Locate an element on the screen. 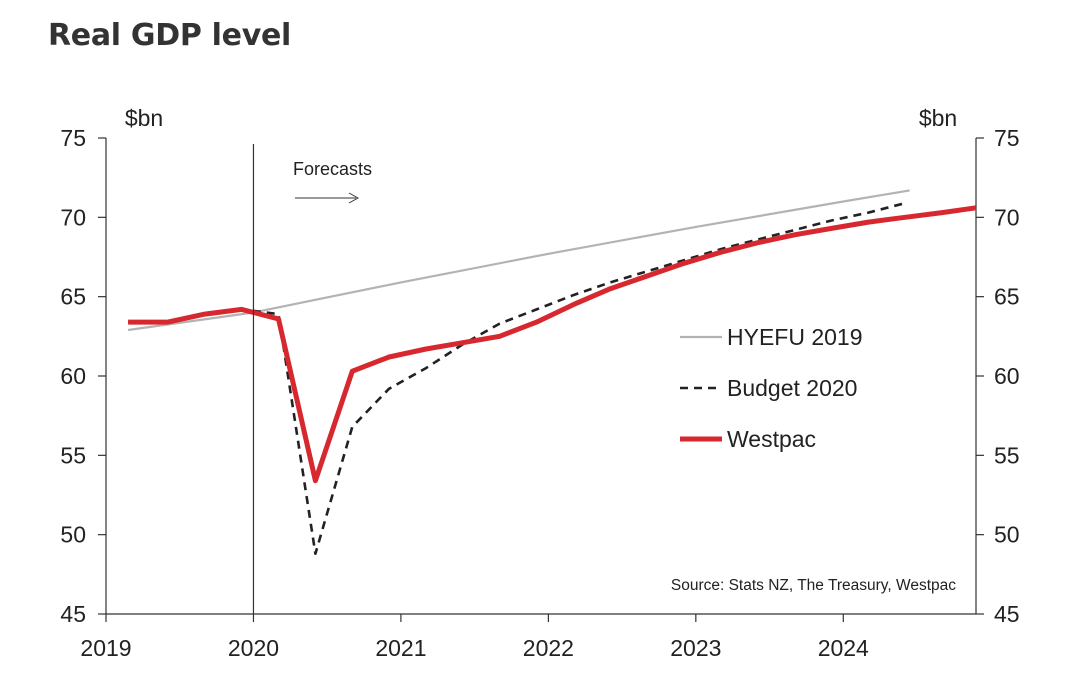  legend: HYEFU 2019 Budget 2020 Westpac is located at coordinates (771, 388).